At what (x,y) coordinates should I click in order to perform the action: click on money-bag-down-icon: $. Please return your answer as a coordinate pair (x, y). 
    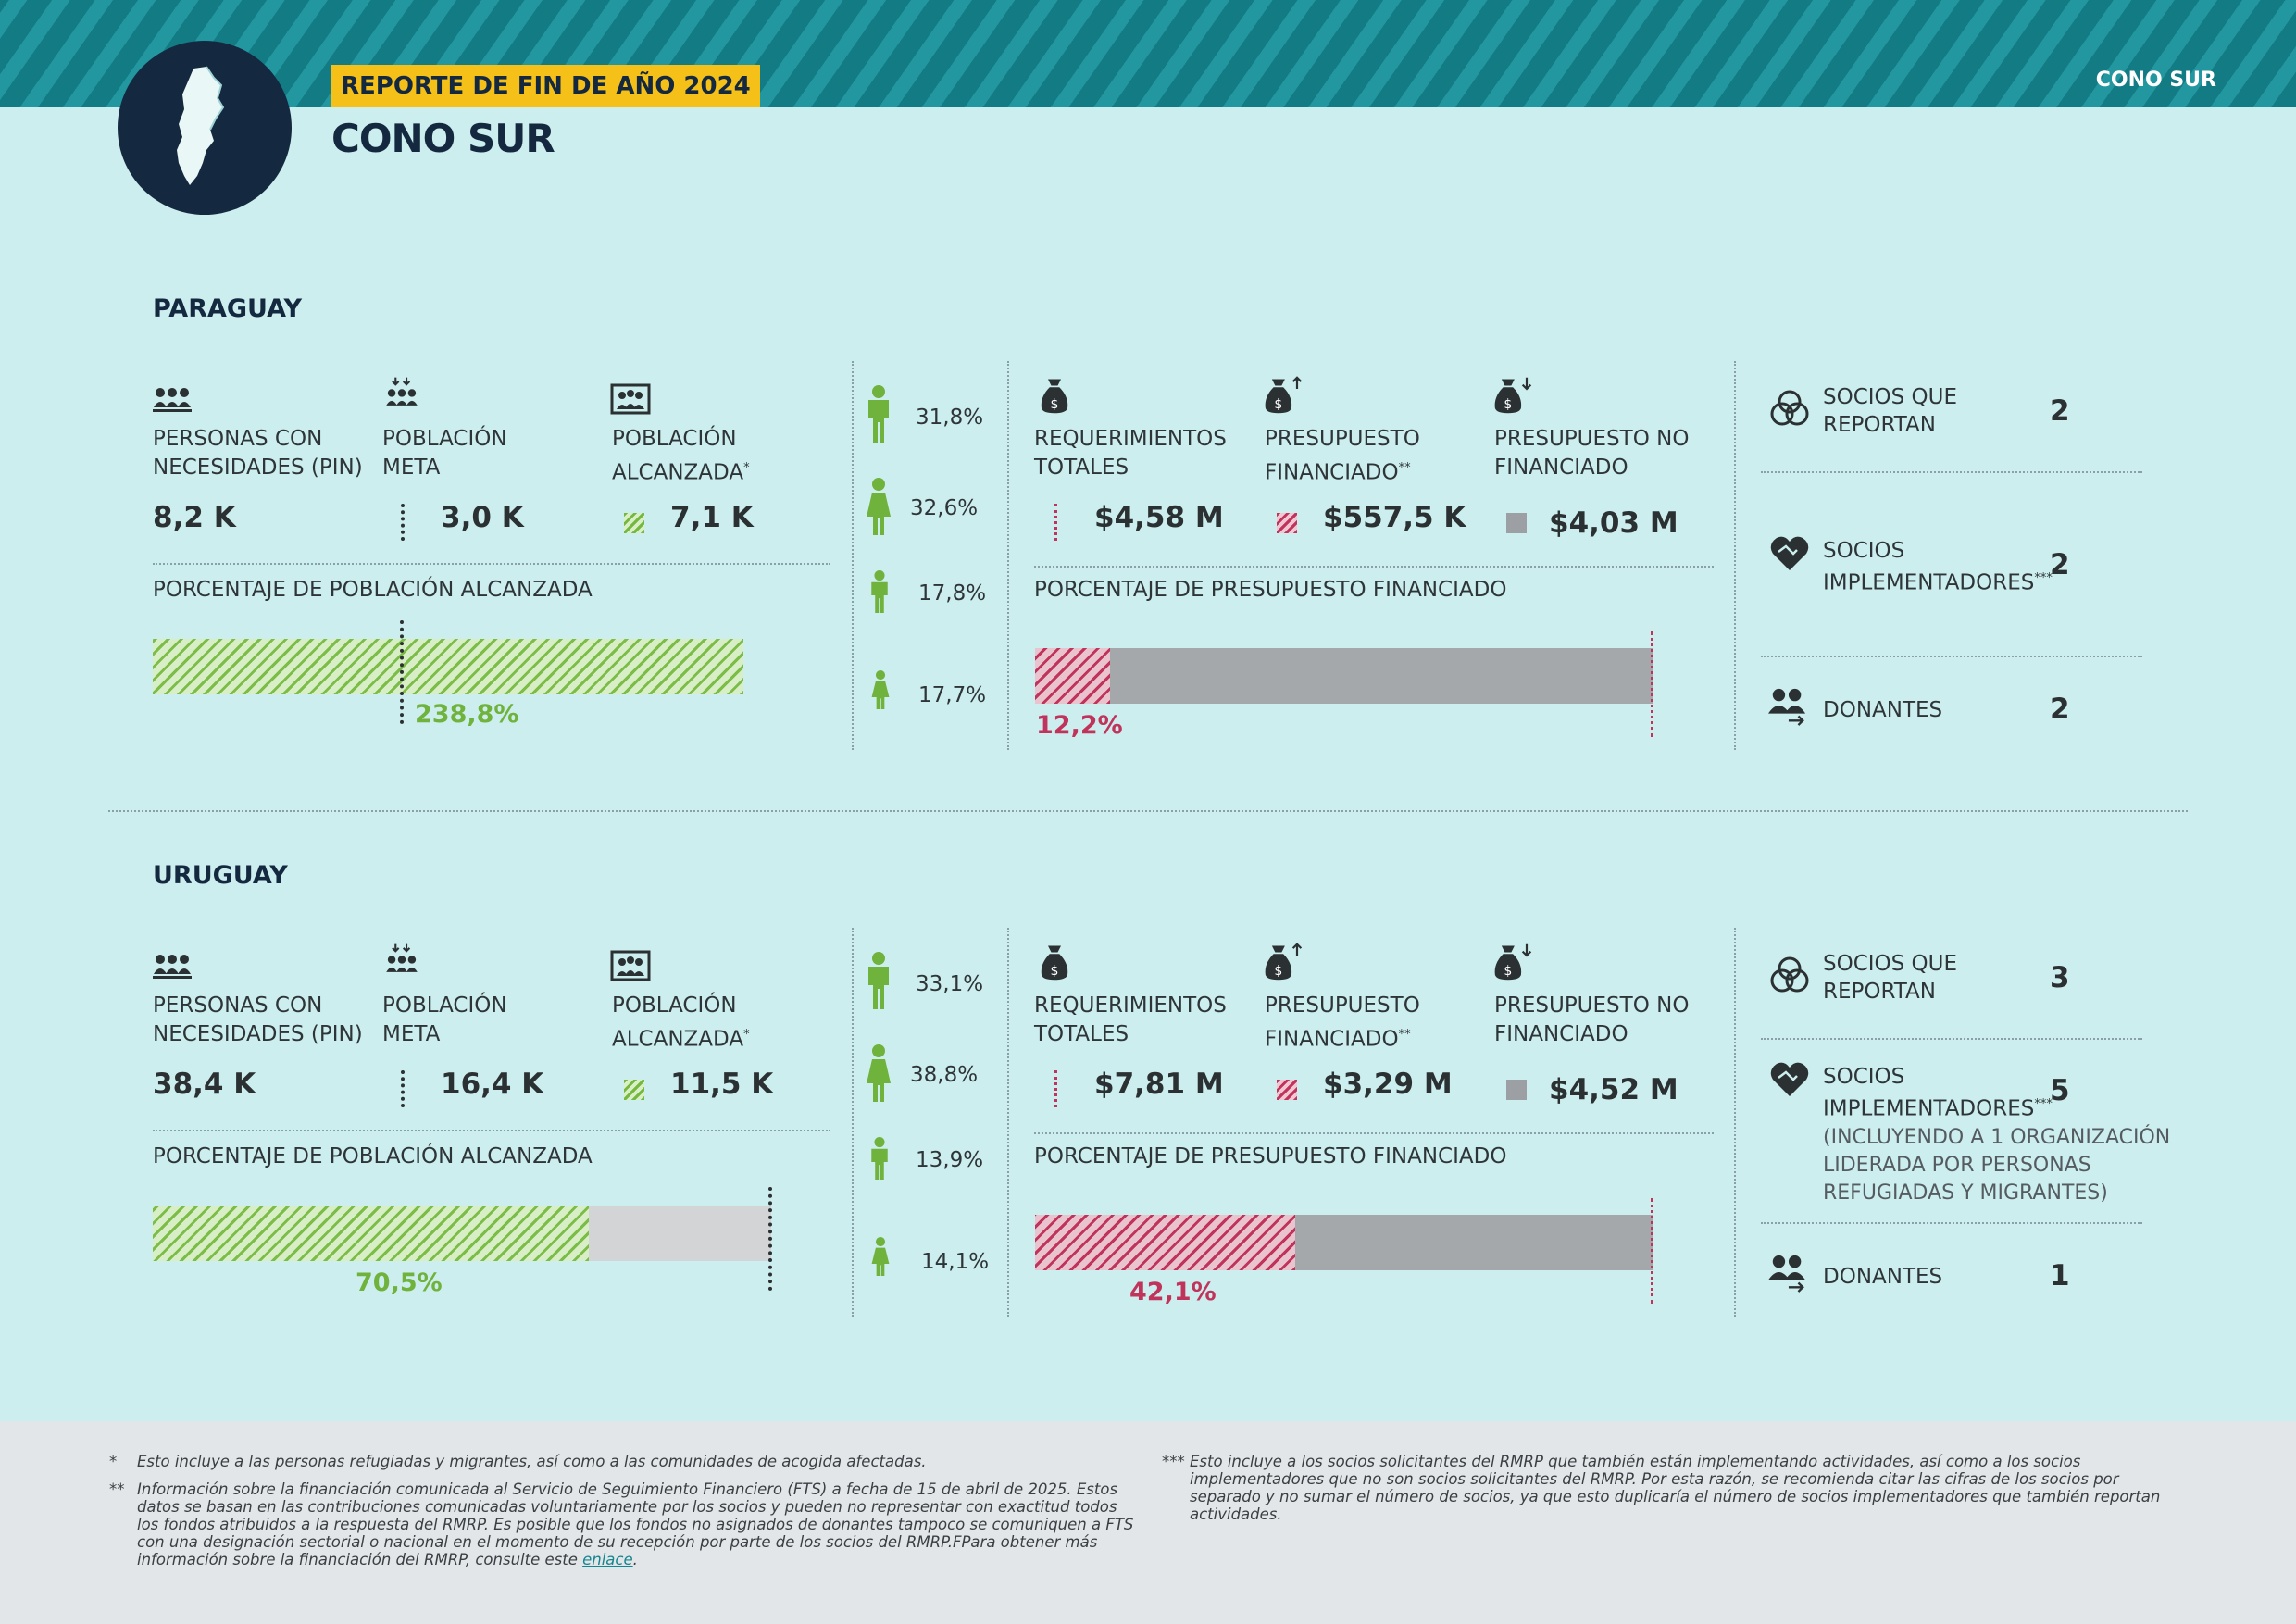
    Looking at the image, I should click on (1513, 962).